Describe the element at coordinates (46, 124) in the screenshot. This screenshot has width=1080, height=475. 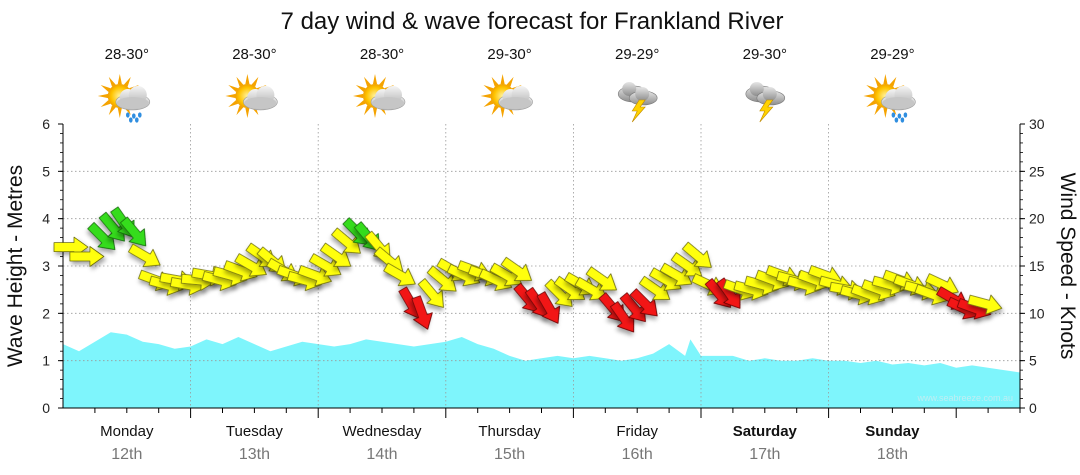
I see `y-left-tick-label: 6` at that location.